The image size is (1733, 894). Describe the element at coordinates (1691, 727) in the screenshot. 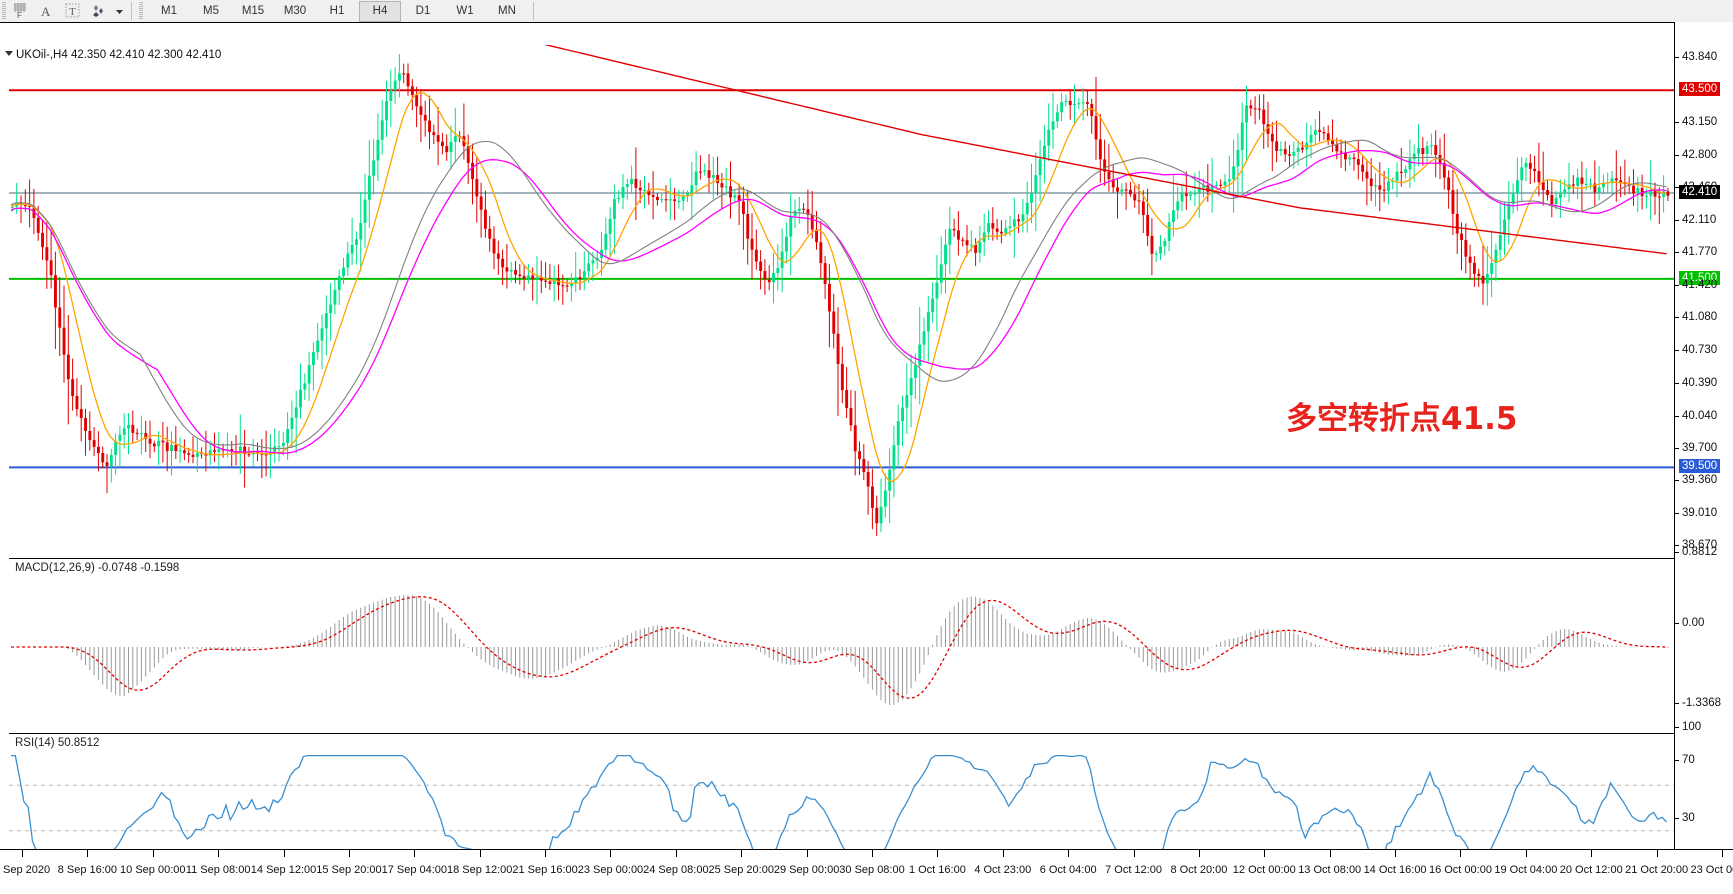

I see `rsi-axis-label: 100` at that location.